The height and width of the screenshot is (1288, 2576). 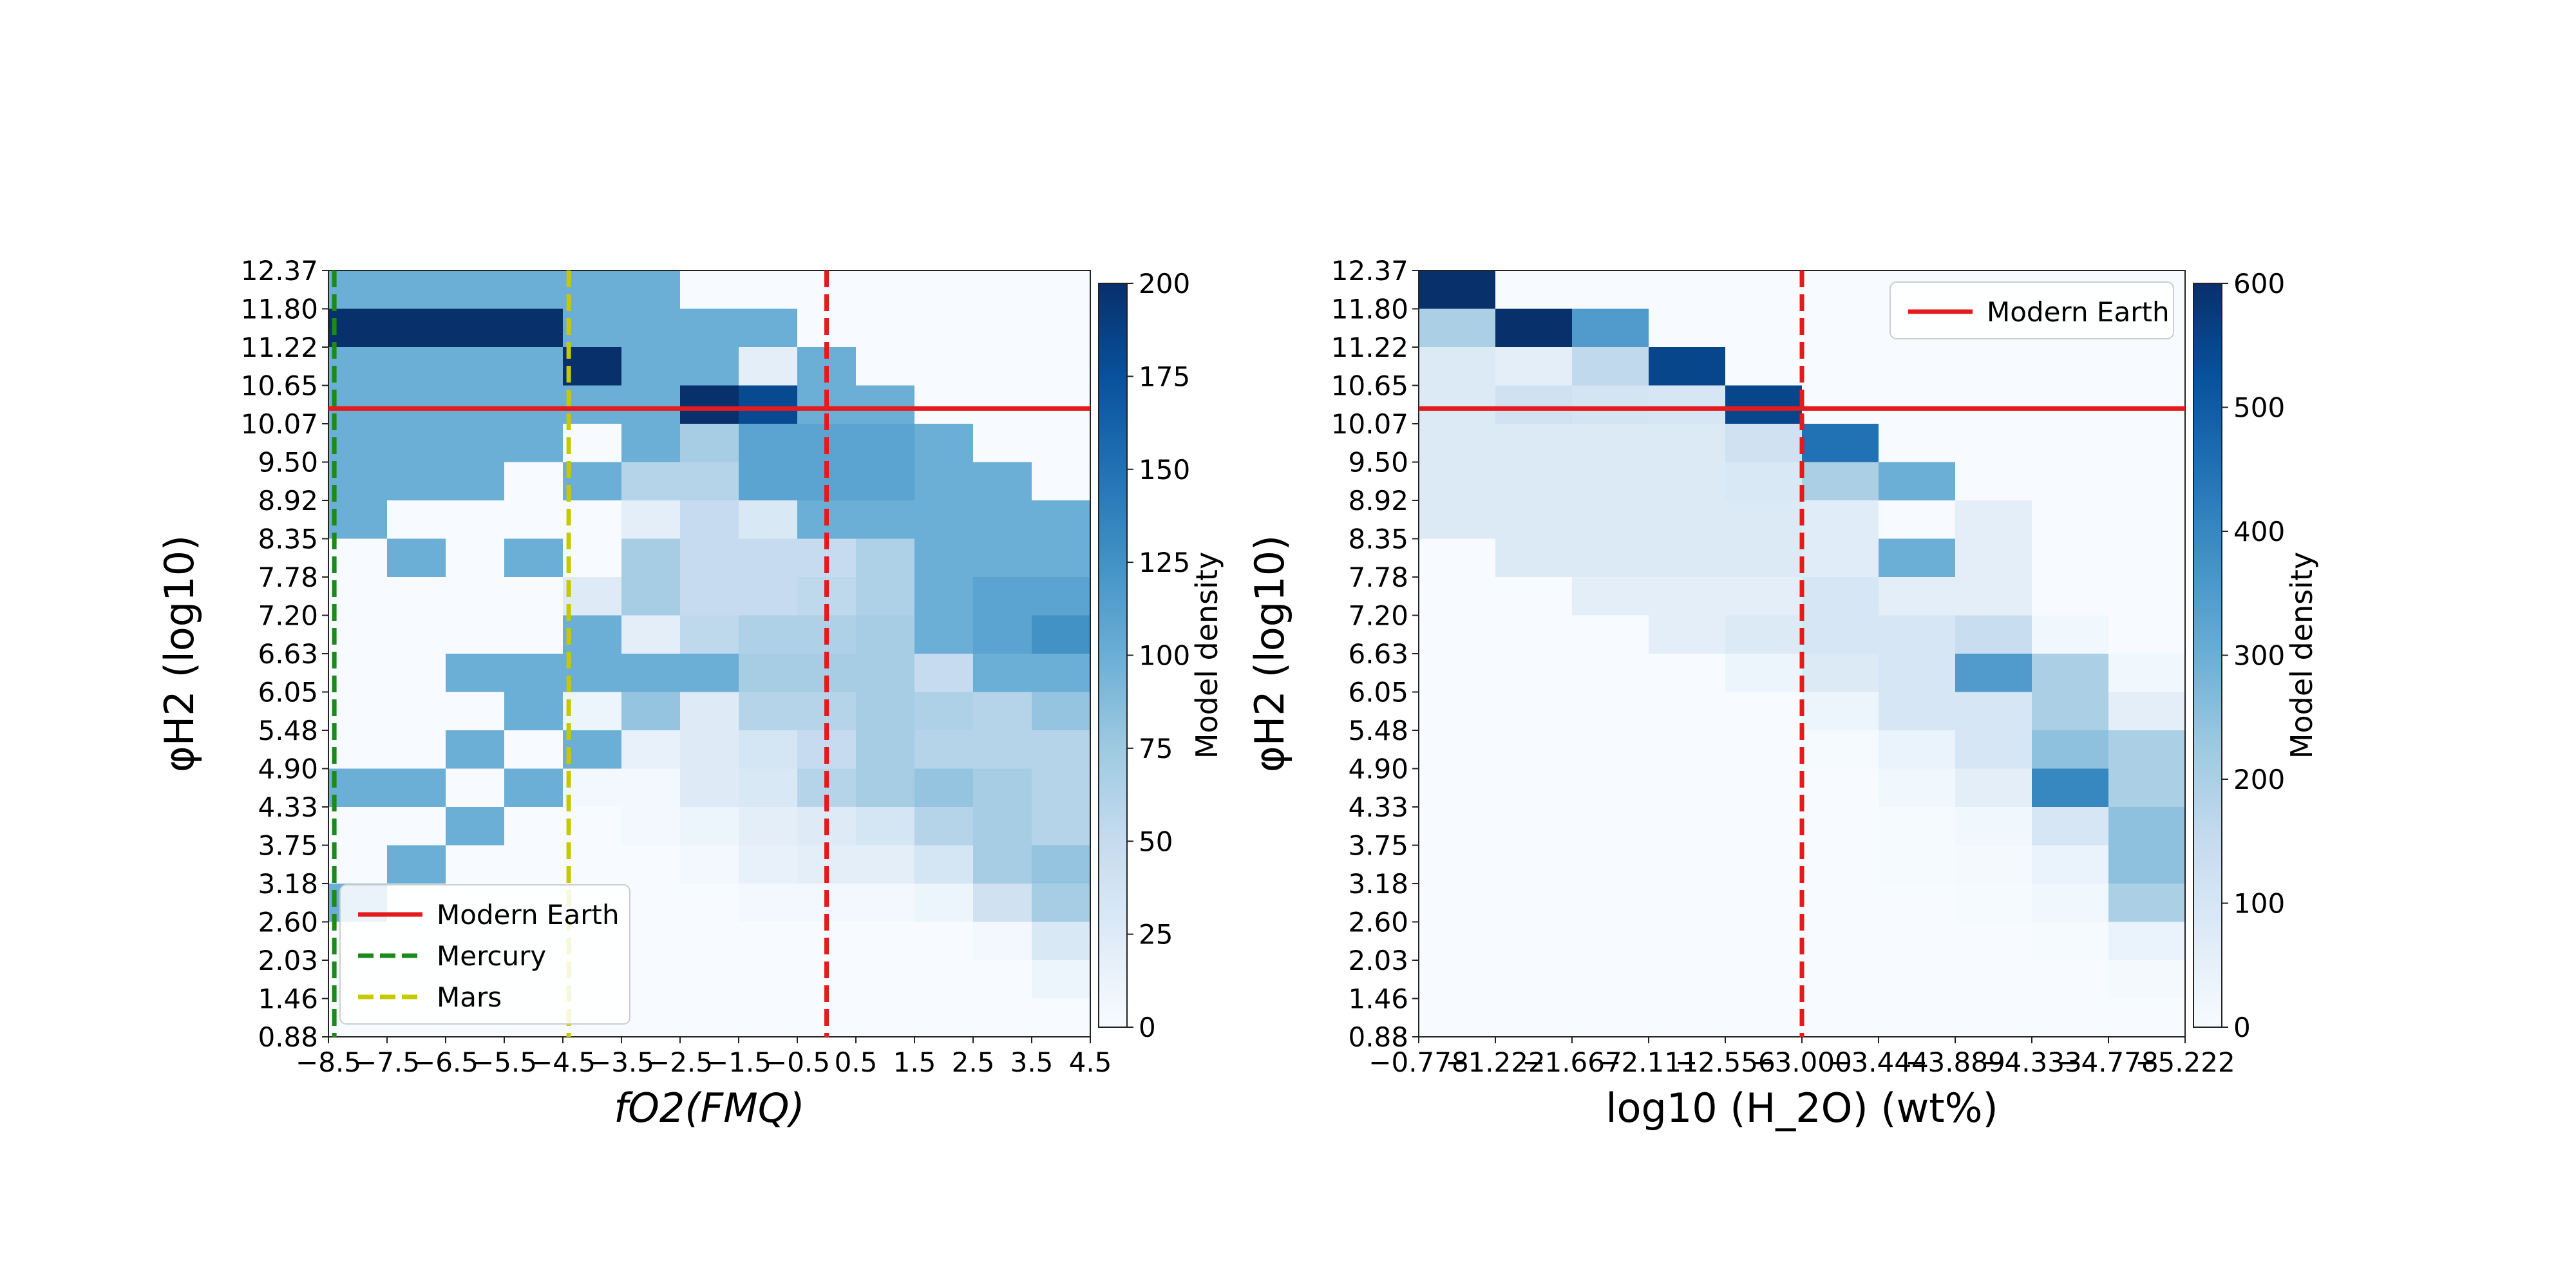 What do you see at coordinates (1156, 842) in the screenshot?
I see `colorbar-tick-label: 50` at bounding box center [1156, 842].